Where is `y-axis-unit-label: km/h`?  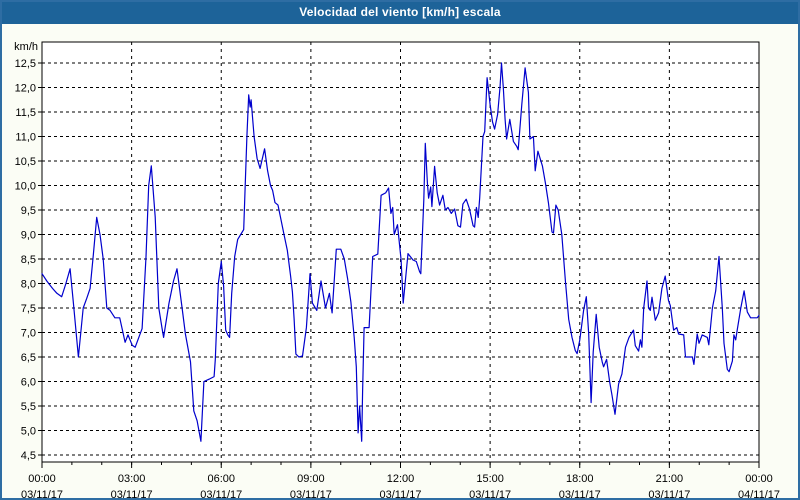 y-axis-unit-label: km/h is located at coordinates (26, 47).